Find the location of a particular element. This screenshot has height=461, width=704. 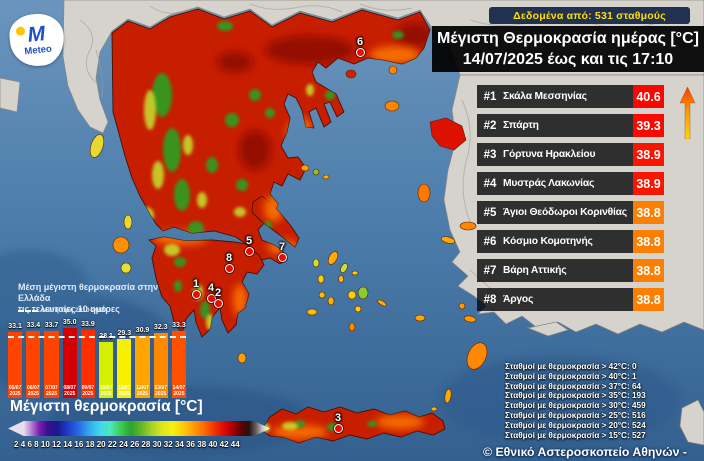

stats-line: Σταθμοί με θερμοκρασία > 30°C: 459 is located at coordinates (575, 406).